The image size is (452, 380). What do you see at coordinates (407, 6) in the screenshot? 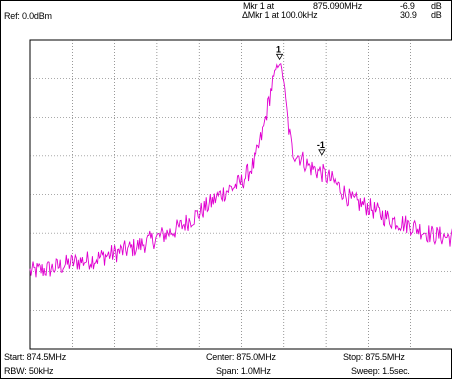
I see `marker1-value: -6.9` at bounding box center [407, 6].